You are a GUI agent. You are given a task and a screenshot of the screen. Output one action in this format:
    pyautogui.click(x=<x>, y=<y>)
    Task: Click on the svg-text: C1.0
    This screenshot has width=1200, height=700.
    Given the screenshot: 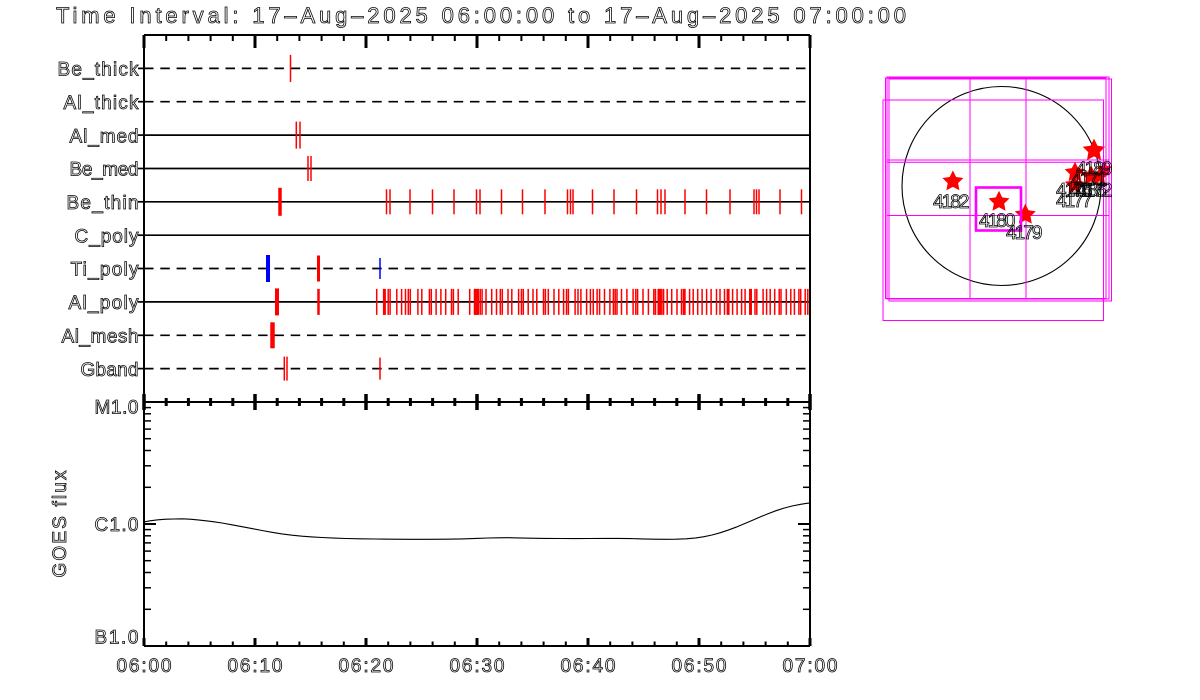 What is the action you would take?
    pyautogui.click(x=117, y=525)
    